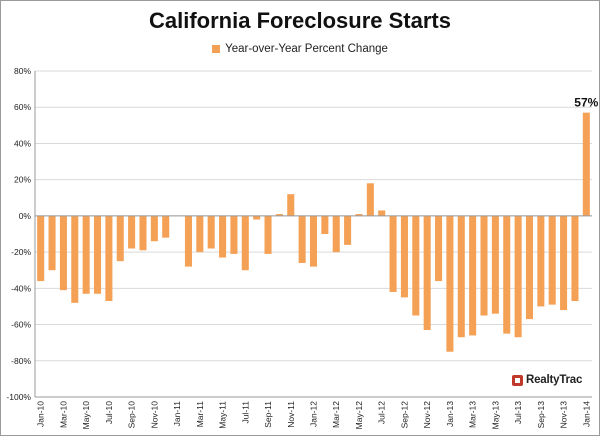 The width and height of the screenshot is (600, 436). Describe the element at coordinates (268, 414) in the screenshot. I see `x-tick-label: Sep-11` at that location.